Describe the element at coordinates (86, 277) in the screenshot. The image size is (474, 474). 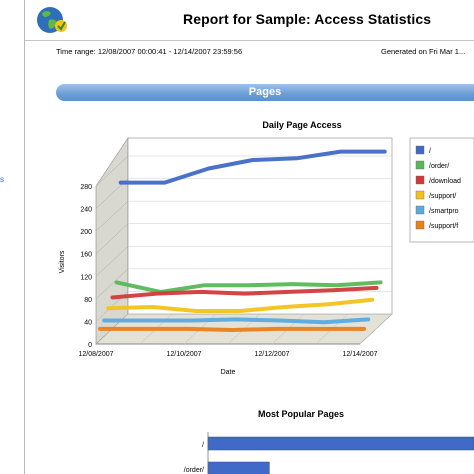
I see `y-tick-label: 120` at that location.